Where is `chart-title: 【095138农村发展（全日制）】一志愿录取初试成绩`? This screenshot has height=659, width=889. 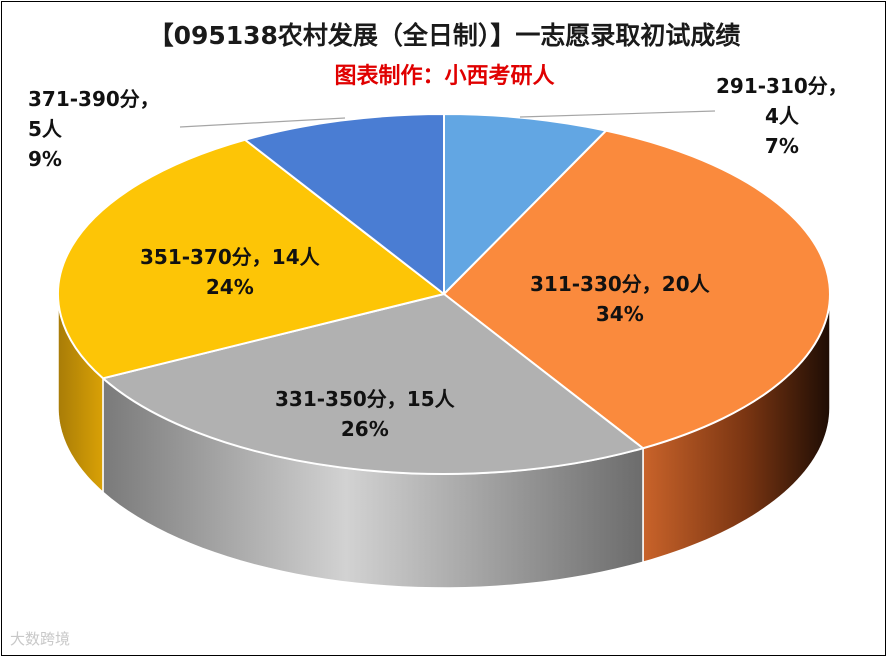
chart-title: 【095138农村发展（全日制）】一志愿录取初试成绩 is located at coordinates (444, 35).